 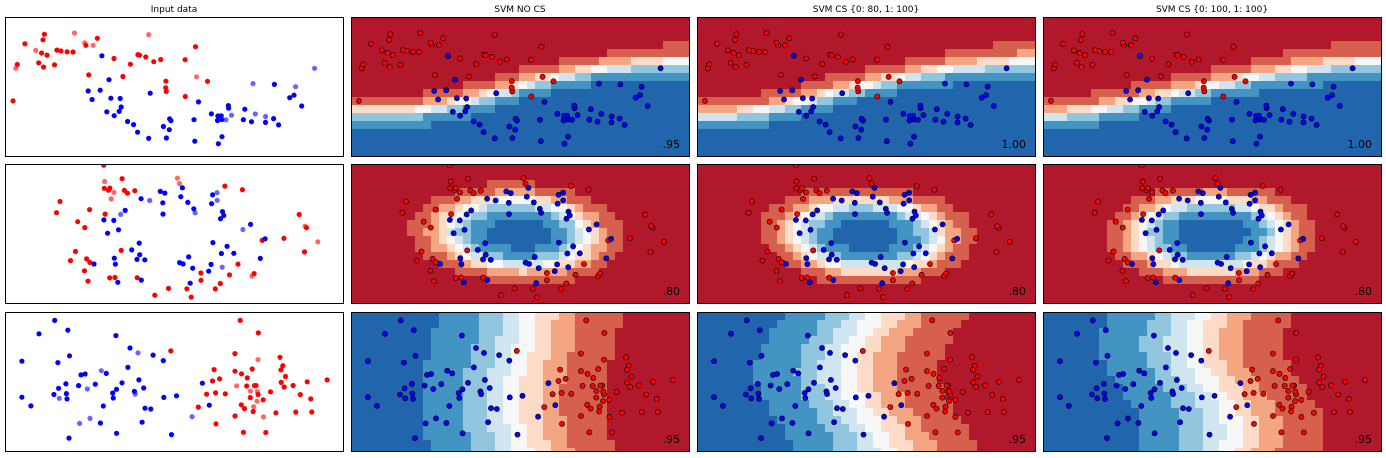 What do you see at coordinates (520, 234) in the screenshot?
I see `panel-r1-c1: .80` at bounding box center [520, 234].